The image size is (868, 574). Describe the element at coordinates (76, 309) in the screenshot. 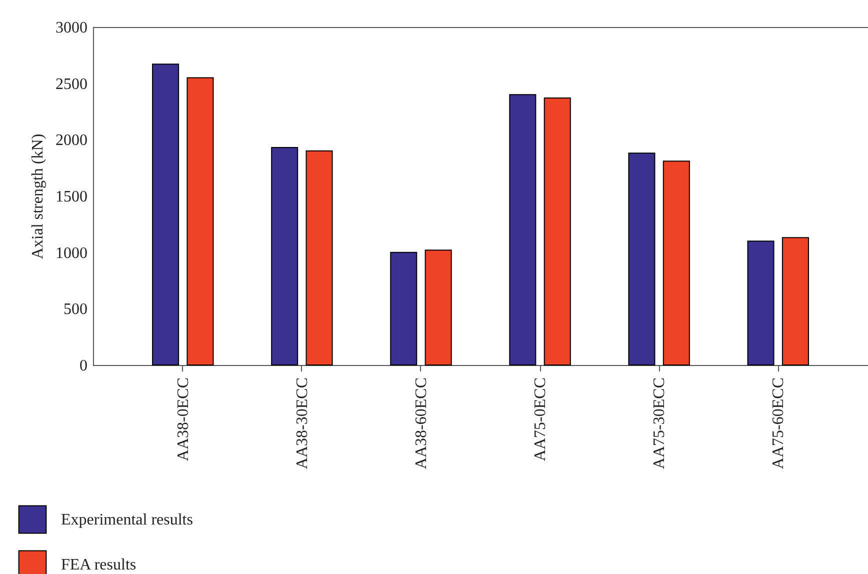

I see `y-tick-label: 500` at that location.